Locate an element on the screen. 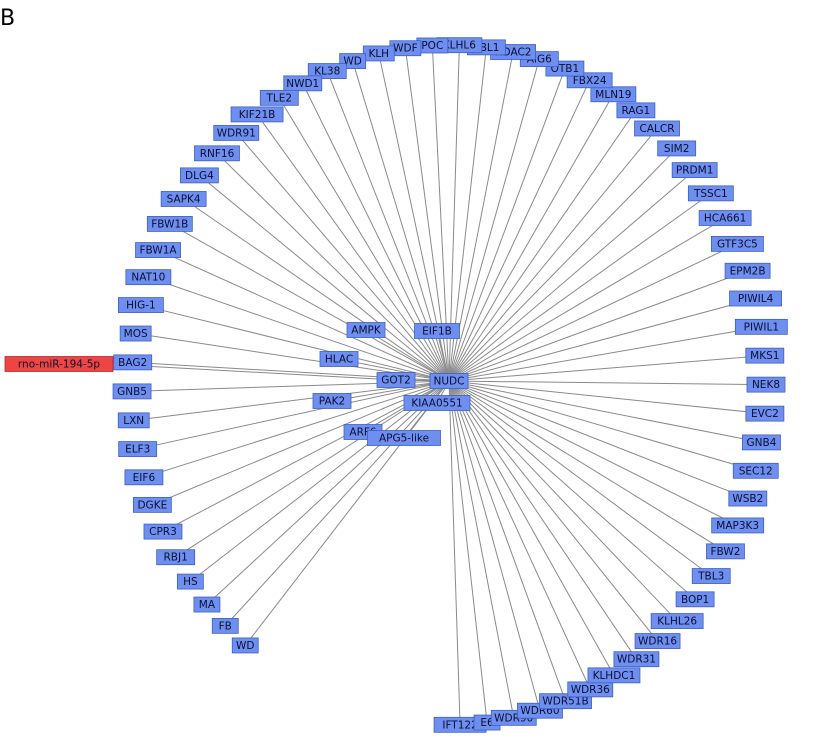  node-hs: HS is located at coordinates (190, 581).